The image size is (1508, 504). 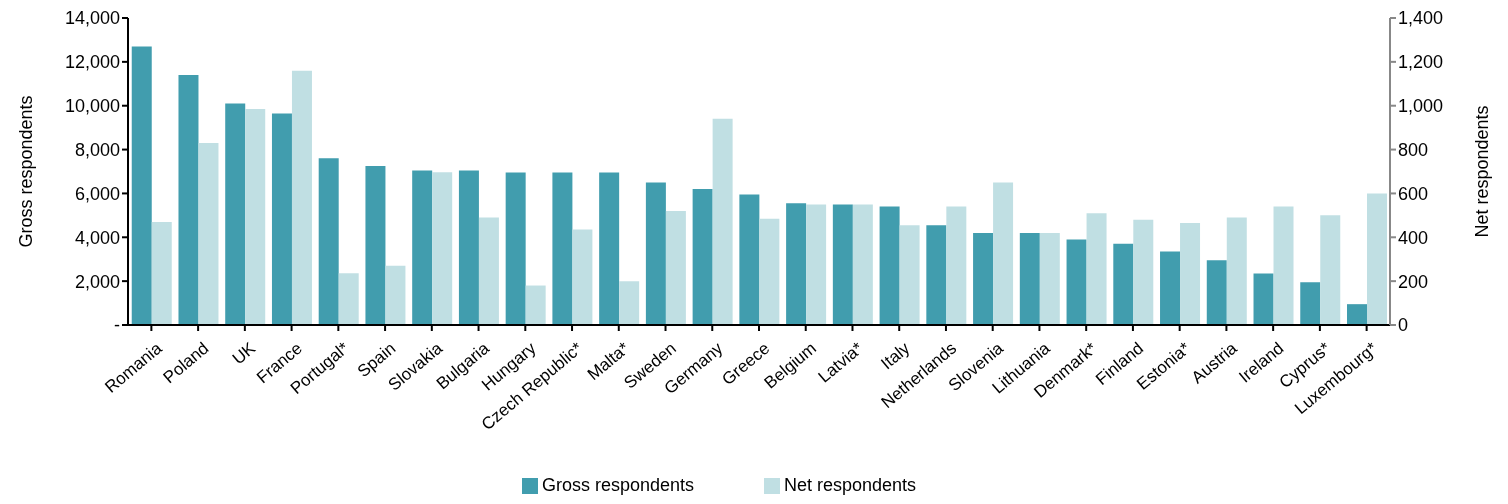 I want to click on legend-label: Net respondents, so click(x=850, y=485).